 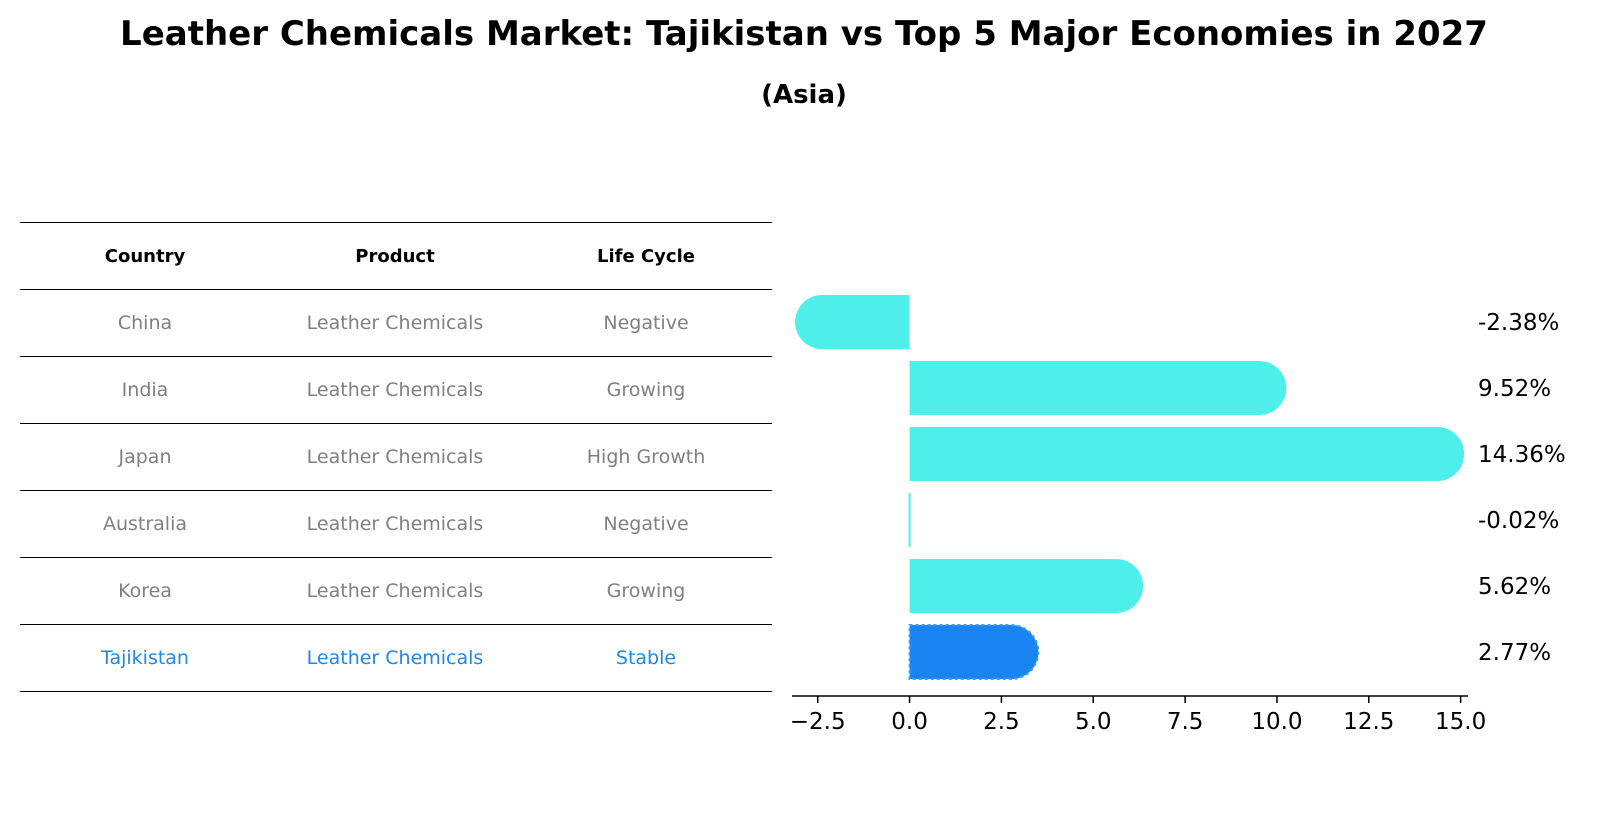 I want to click on table-header-row: Country Product Life Cycle, so click(x=396, y=255).